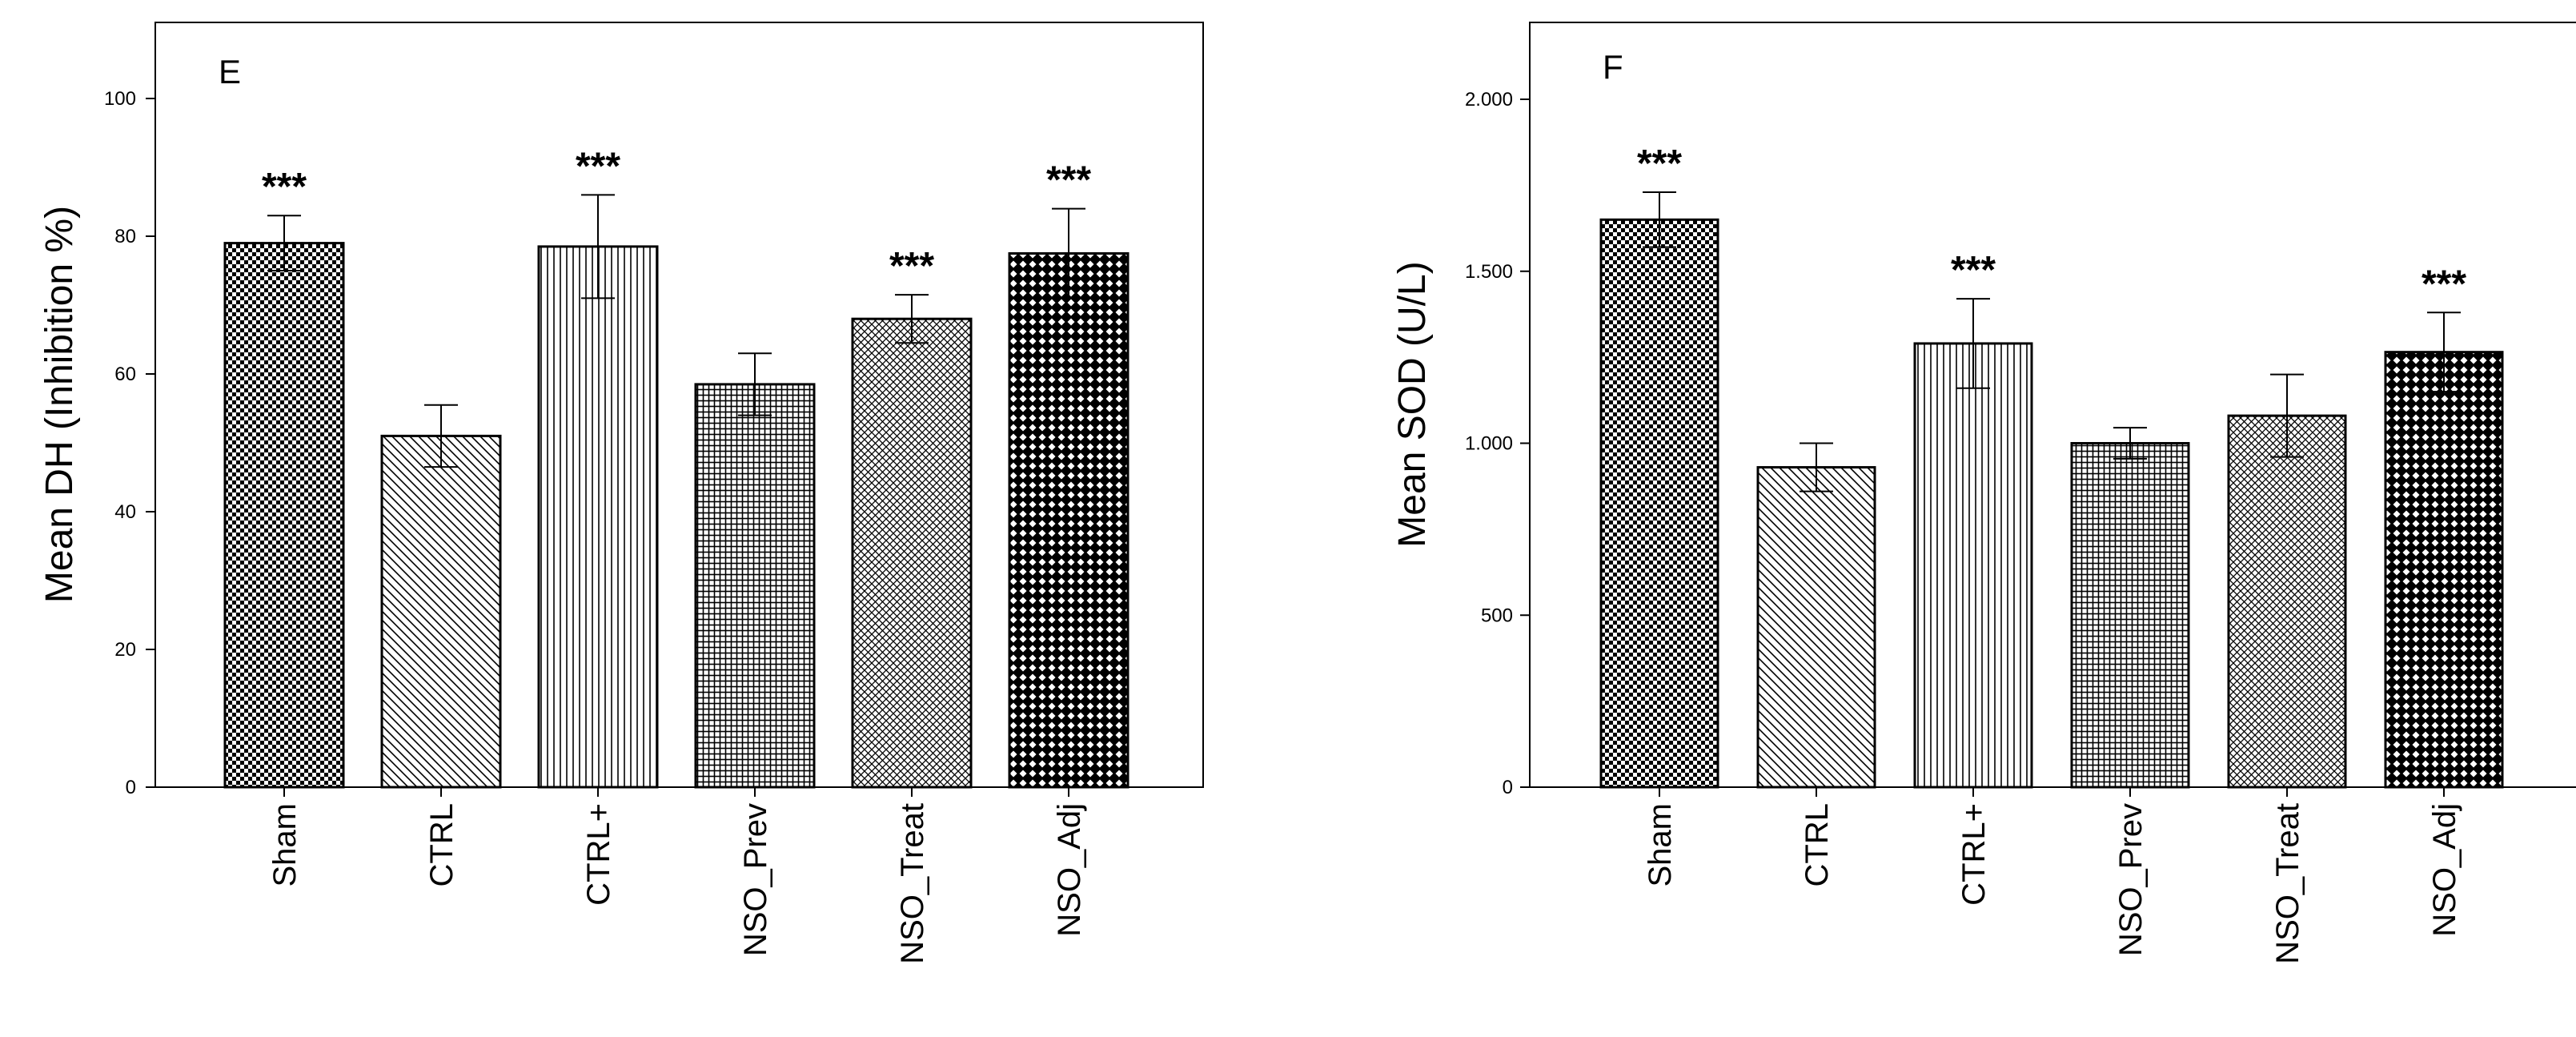  I want to click on y-tick-label: 40, so click(125, 512).